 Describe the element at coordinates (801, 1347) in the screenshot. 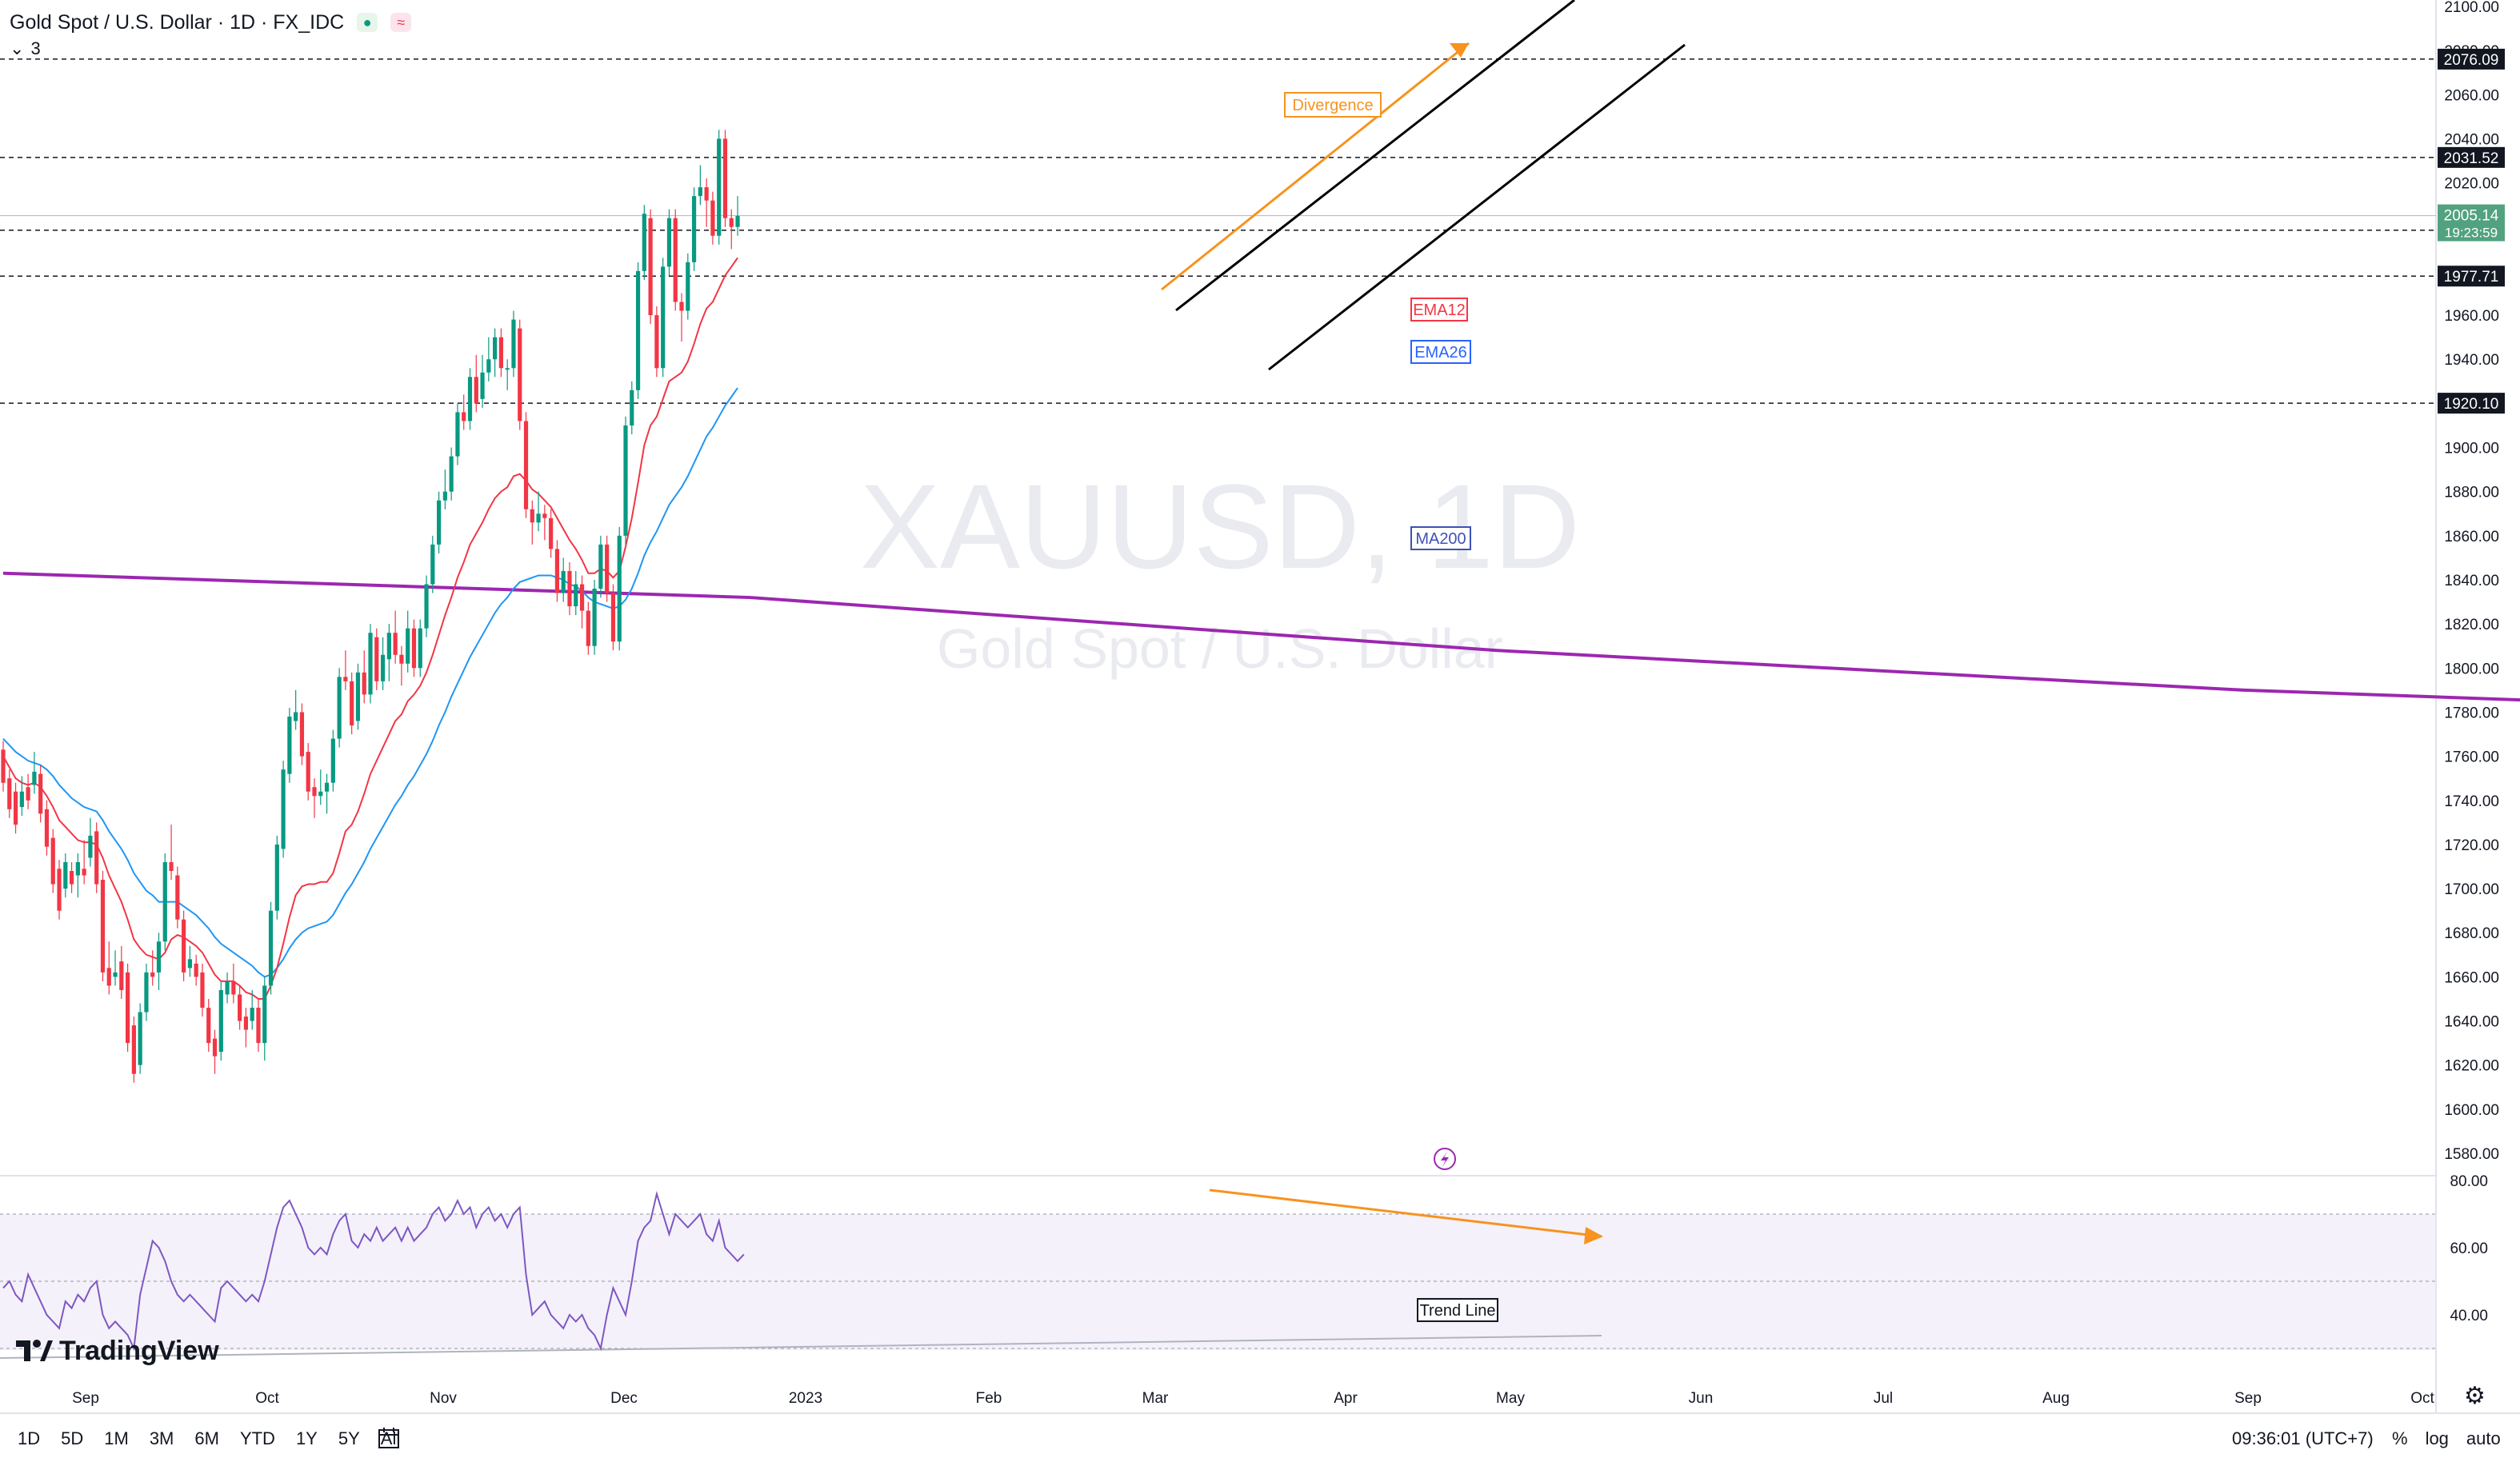

I see `rsi-trend-line` at that location.